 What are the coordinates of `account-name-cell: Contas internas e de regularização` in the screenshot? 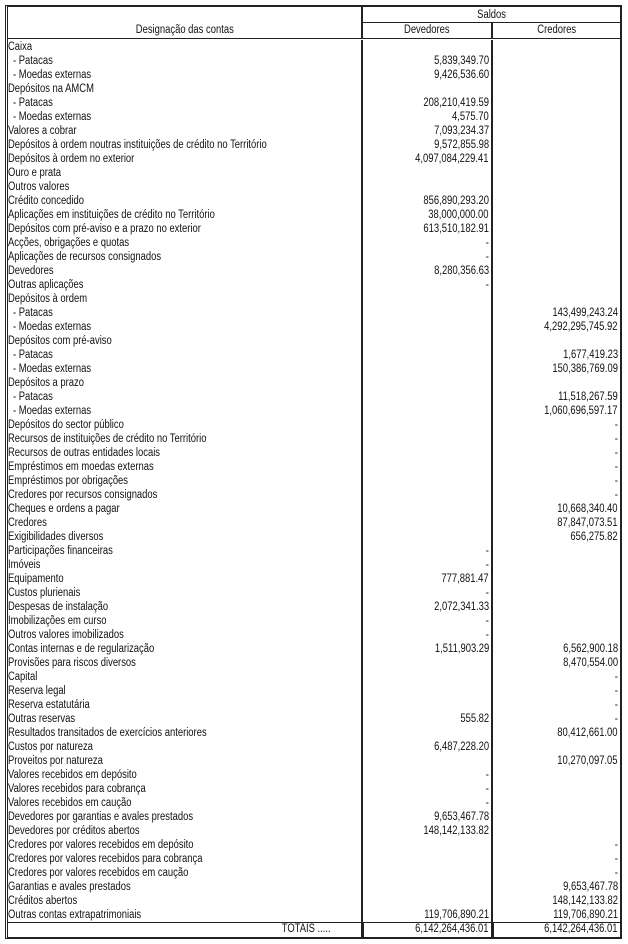 It's located at (185, 649).